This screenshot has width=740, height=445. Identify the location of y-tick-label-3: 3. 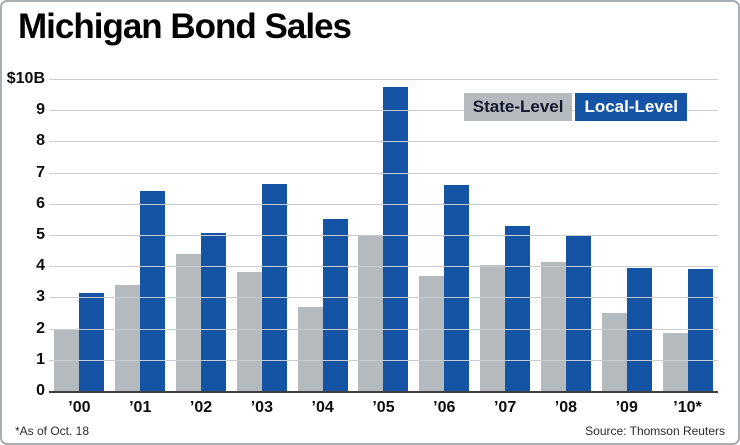
(40, 297).